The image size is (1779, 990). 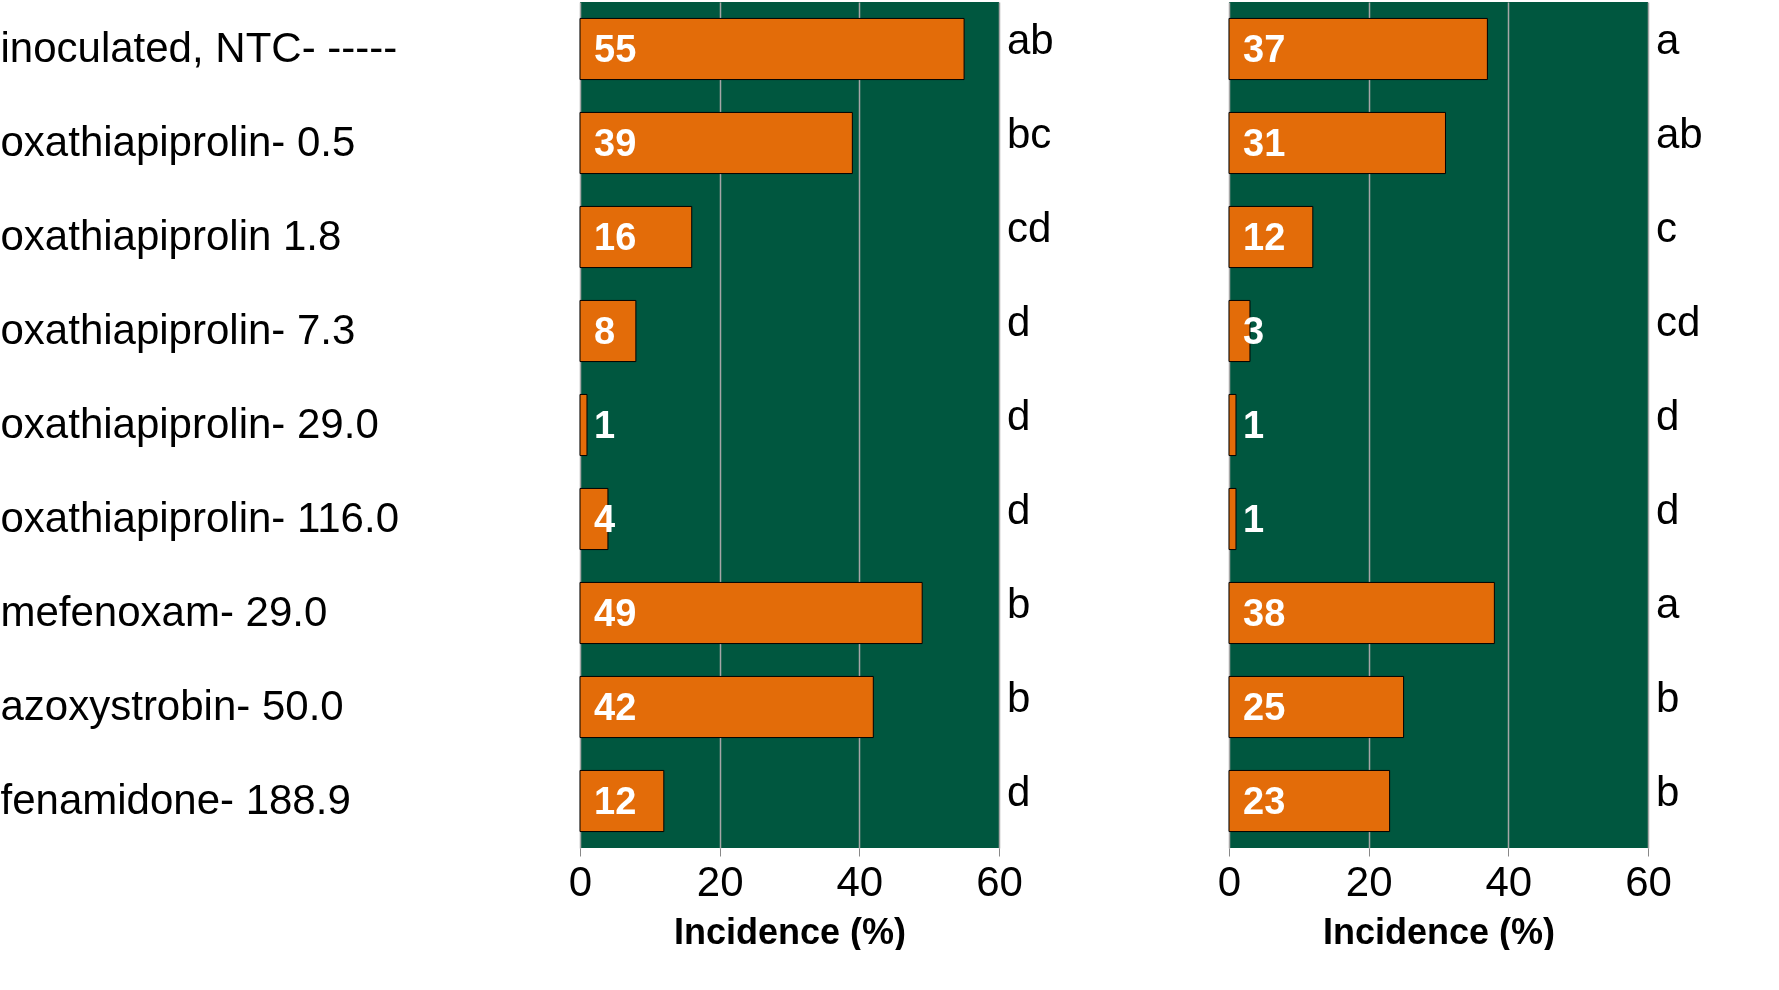 I want to click on data-label: 25, so click(x=1264, y=707).